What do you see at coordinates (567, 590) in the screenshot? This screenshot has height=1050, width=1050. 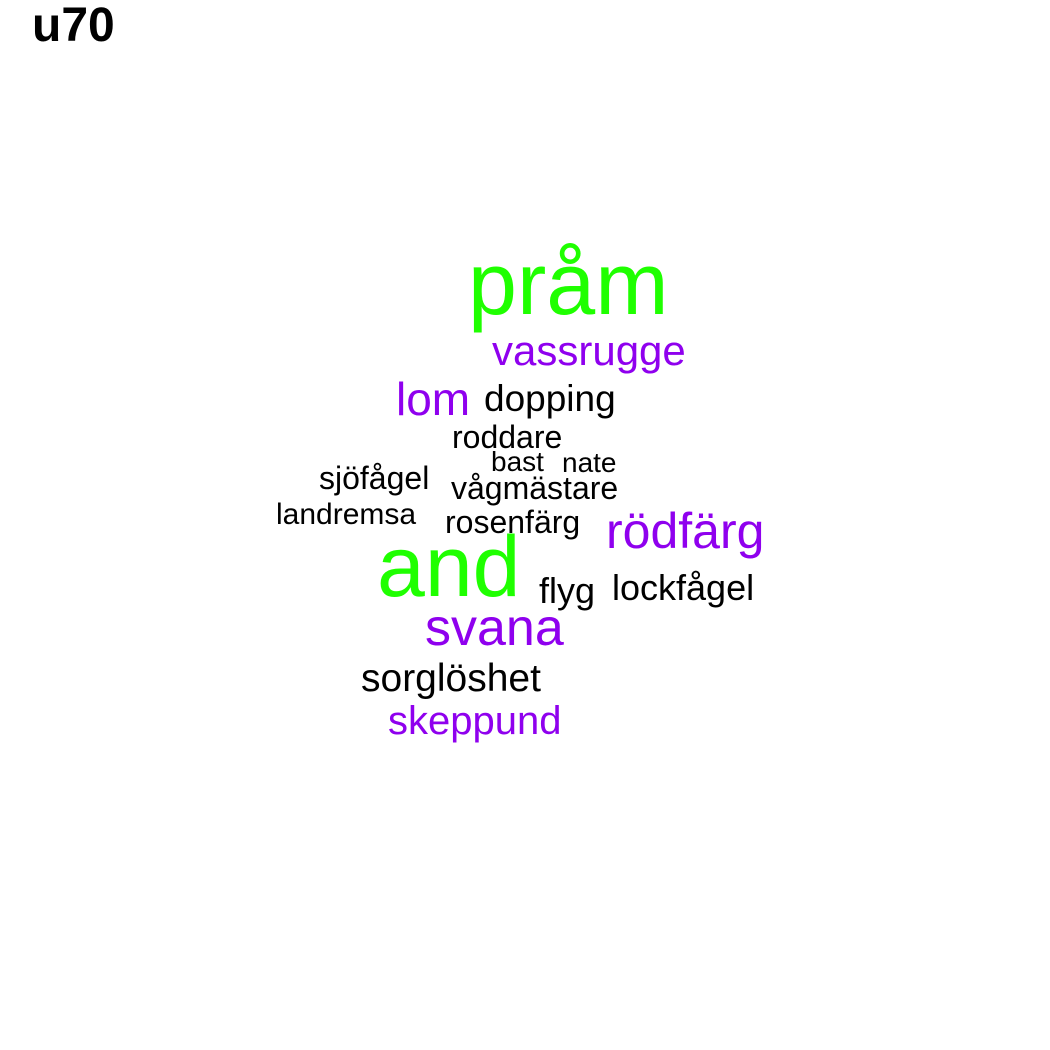 I see `word-flyg: flyg` at bounding box center [567, 590].